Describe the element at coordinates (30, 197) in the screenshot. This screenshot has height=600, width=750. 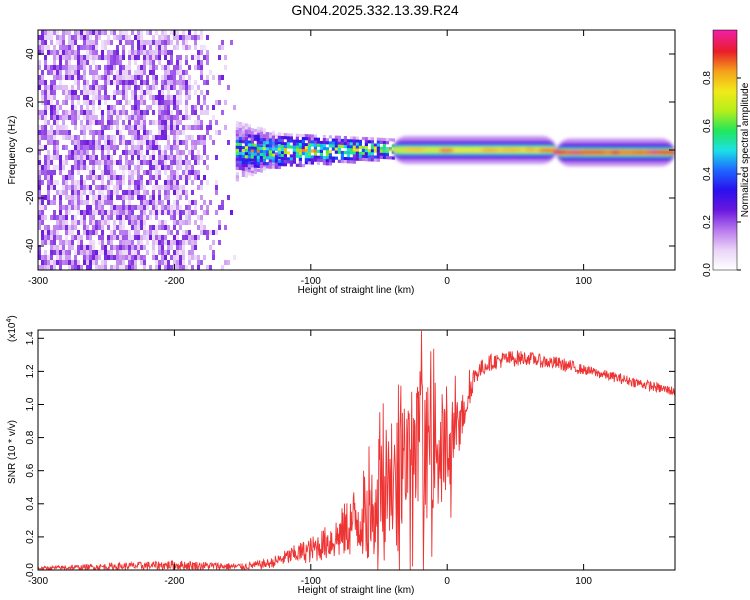
I see `y-tick-label: -20` at that location.